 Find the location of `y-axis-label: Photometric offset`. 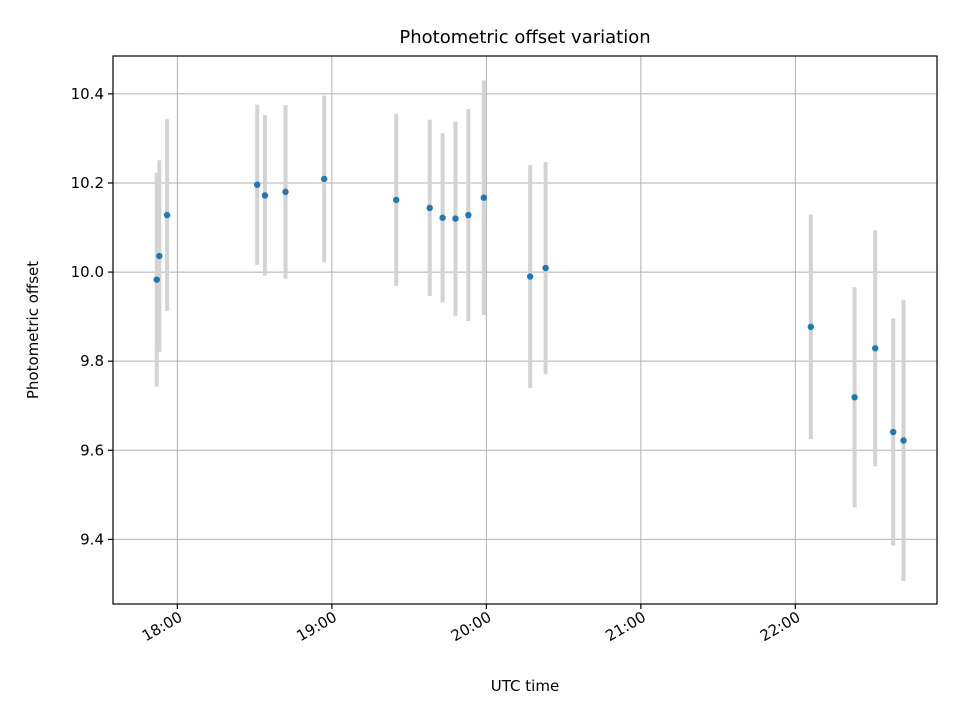

y-axis-label: Photometric offset is located at coordinates (33, 330).